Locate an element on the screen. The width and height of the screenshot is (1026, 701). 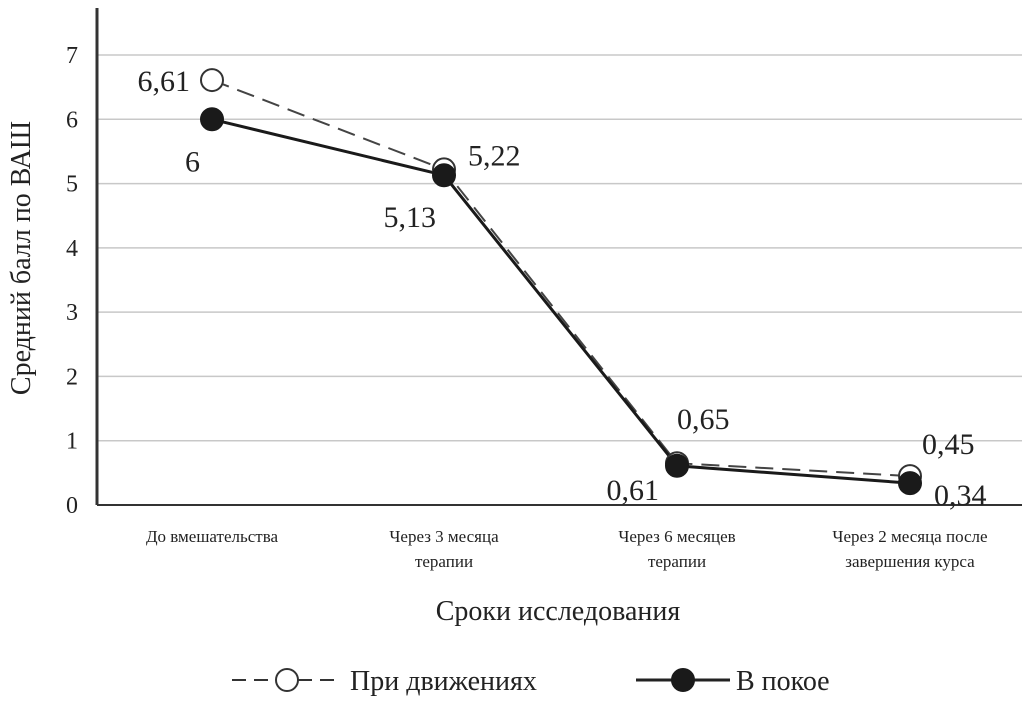
open-circle-marker is located at coordinates (212, 80).